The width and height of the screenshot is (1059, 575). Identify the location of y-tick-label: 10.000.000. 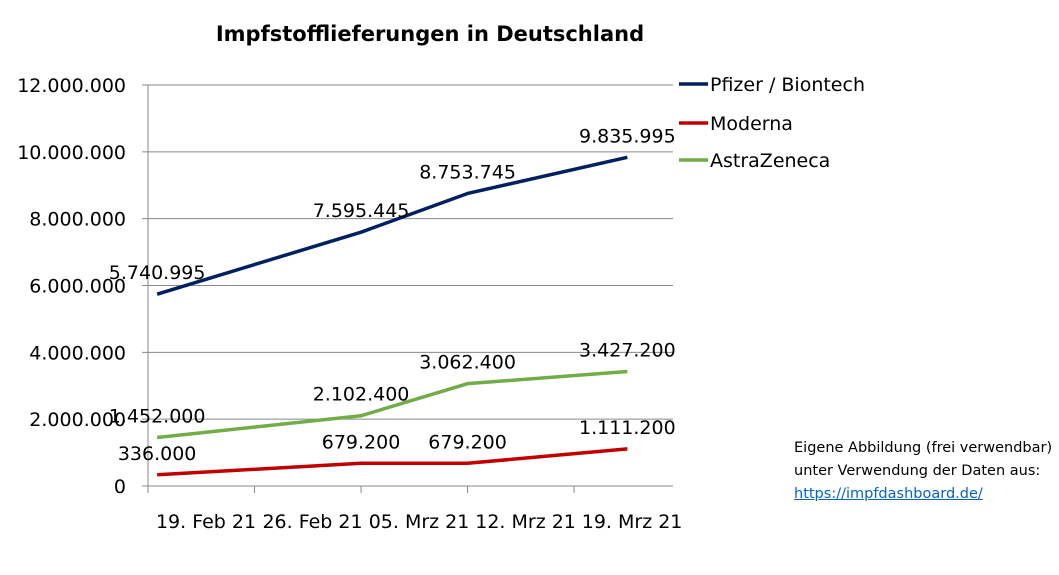
(71, 153).